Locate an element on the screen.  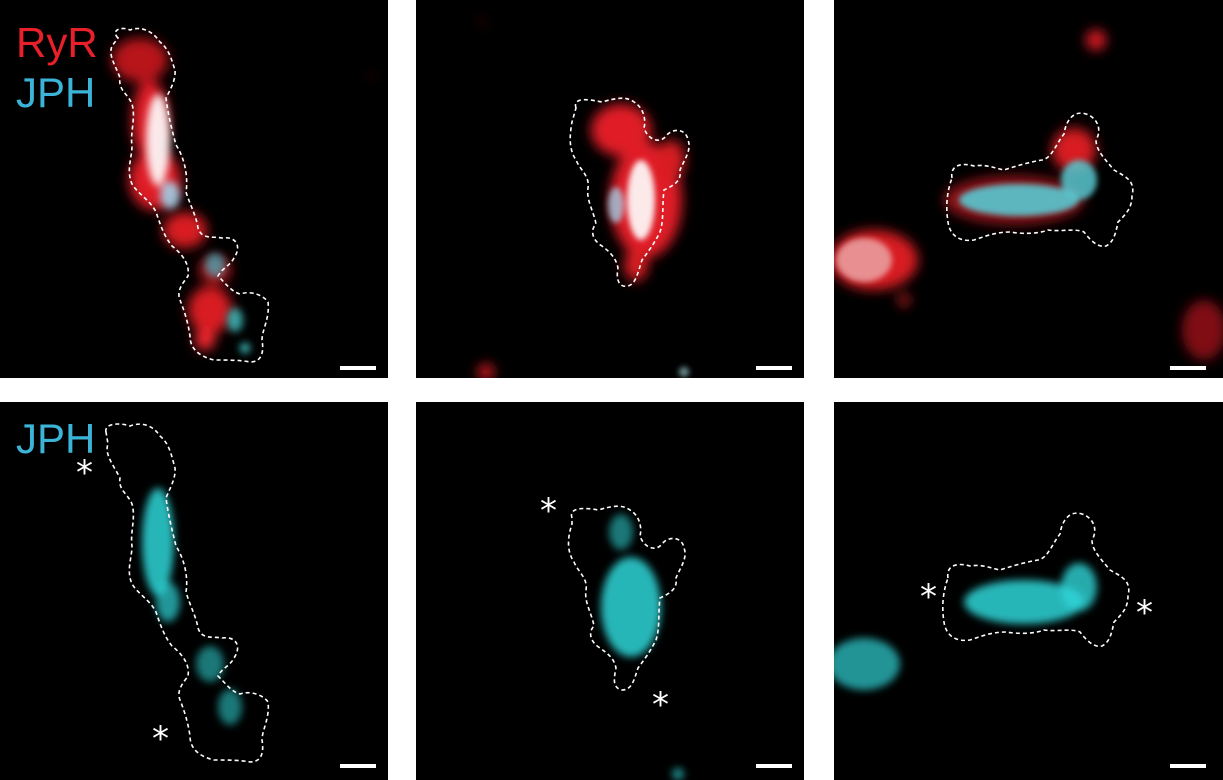
micrograph-top-right is located at coordinates (1028, 195).